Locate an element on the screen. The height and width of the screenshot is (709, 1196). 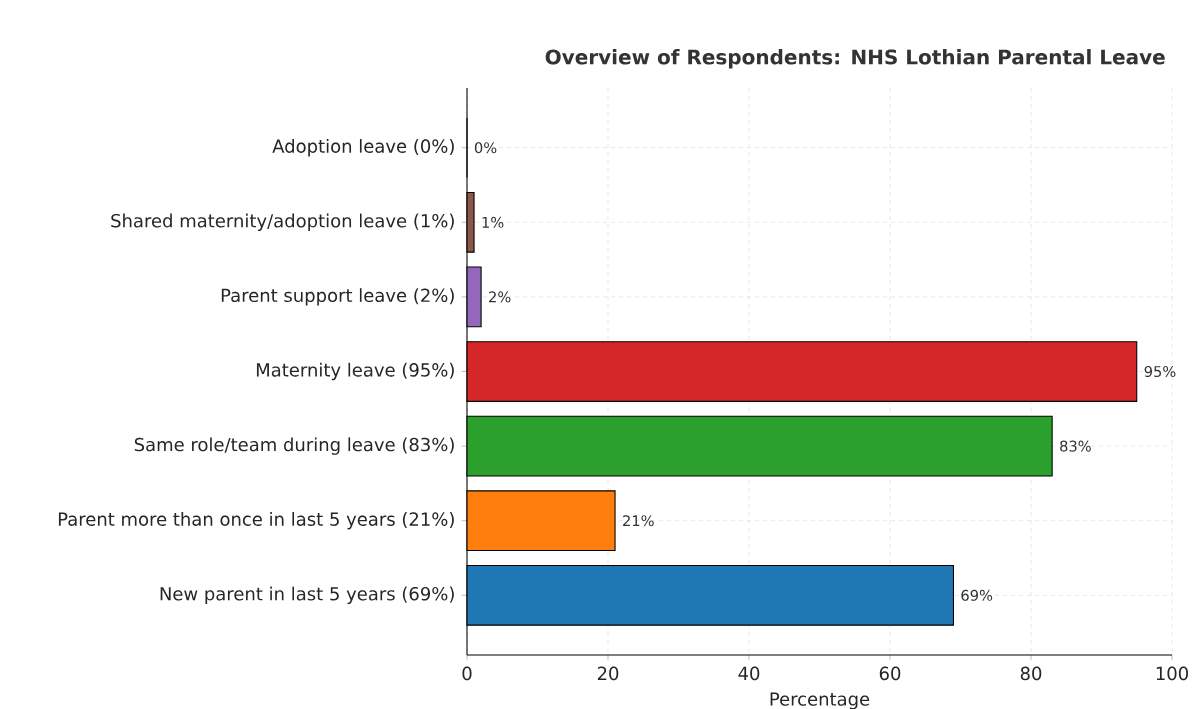
x-tick-label: 80 is located at coordinates (1031, 673).